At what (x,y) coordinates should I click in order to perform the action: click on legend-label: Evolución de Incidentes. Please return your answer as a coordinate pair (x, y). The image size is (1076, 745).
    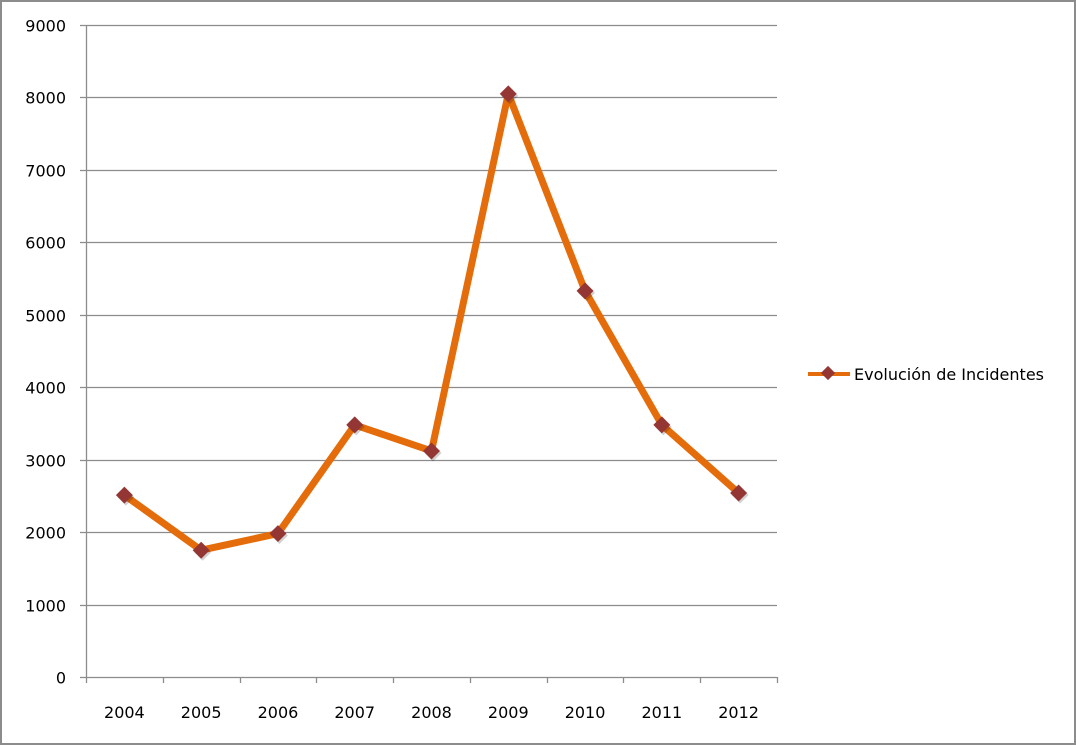
    Looking at the image, I should click on (949, 374).